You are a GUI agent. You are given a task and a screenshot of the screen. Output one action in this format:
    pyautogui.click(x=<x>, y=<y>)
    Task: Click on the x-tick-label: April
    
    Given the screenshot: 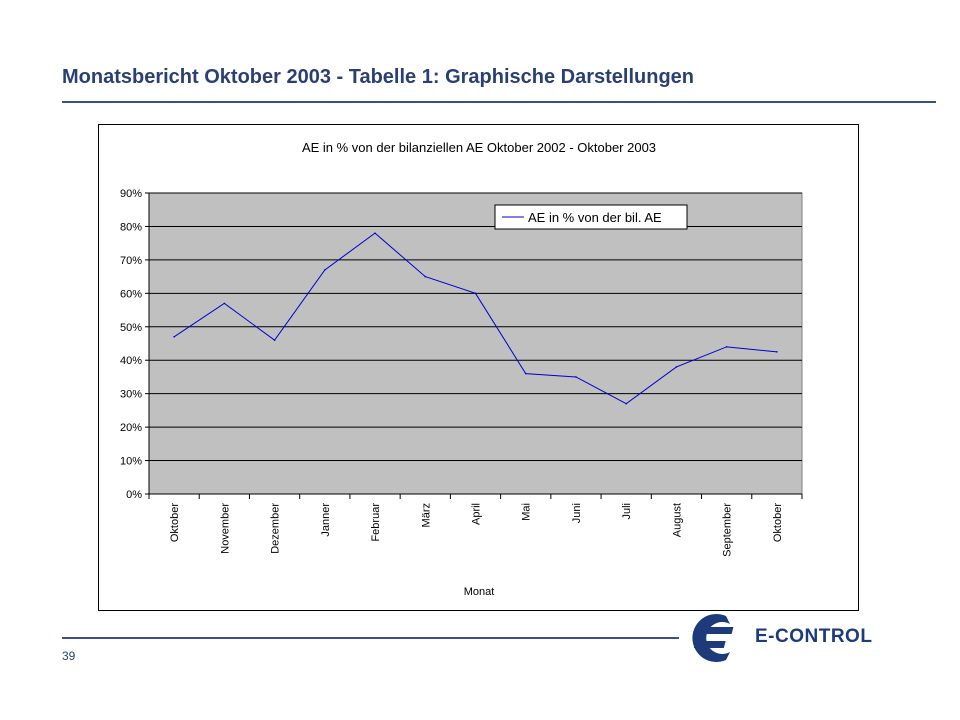 What is the action you would take?
    pyautogui.click(x=477, y=514)
    